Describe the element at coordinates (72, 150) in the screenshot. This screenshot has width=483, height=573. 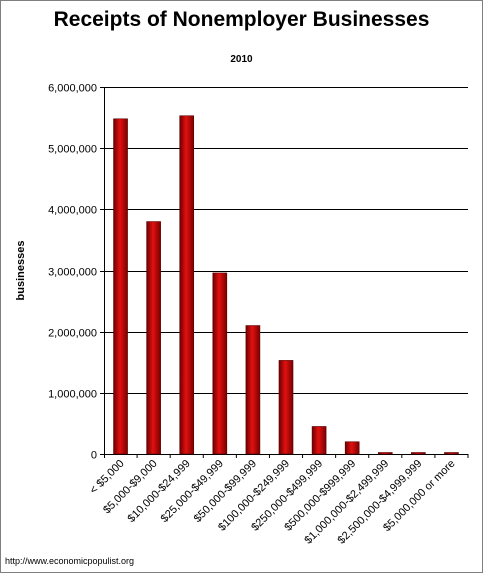
I see `y-tick-label: 5,000,000` at that location.